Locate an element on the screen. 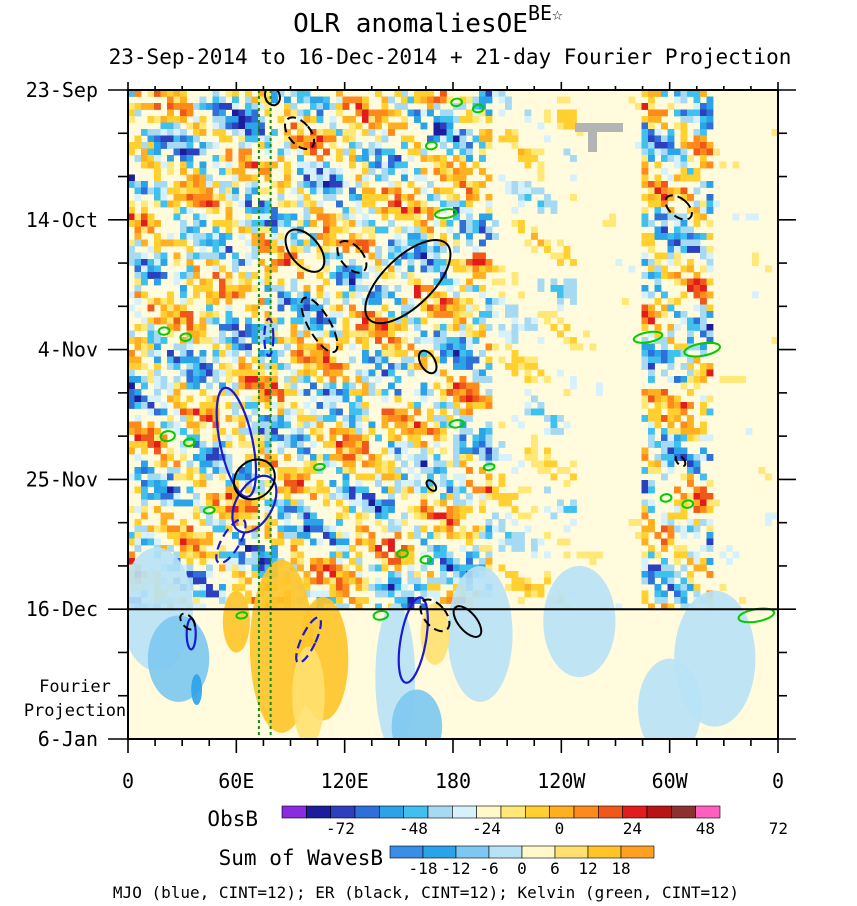 This screenshot has height=906, width=857. colorbar-label: 0 is located at coordinates (522, 868).